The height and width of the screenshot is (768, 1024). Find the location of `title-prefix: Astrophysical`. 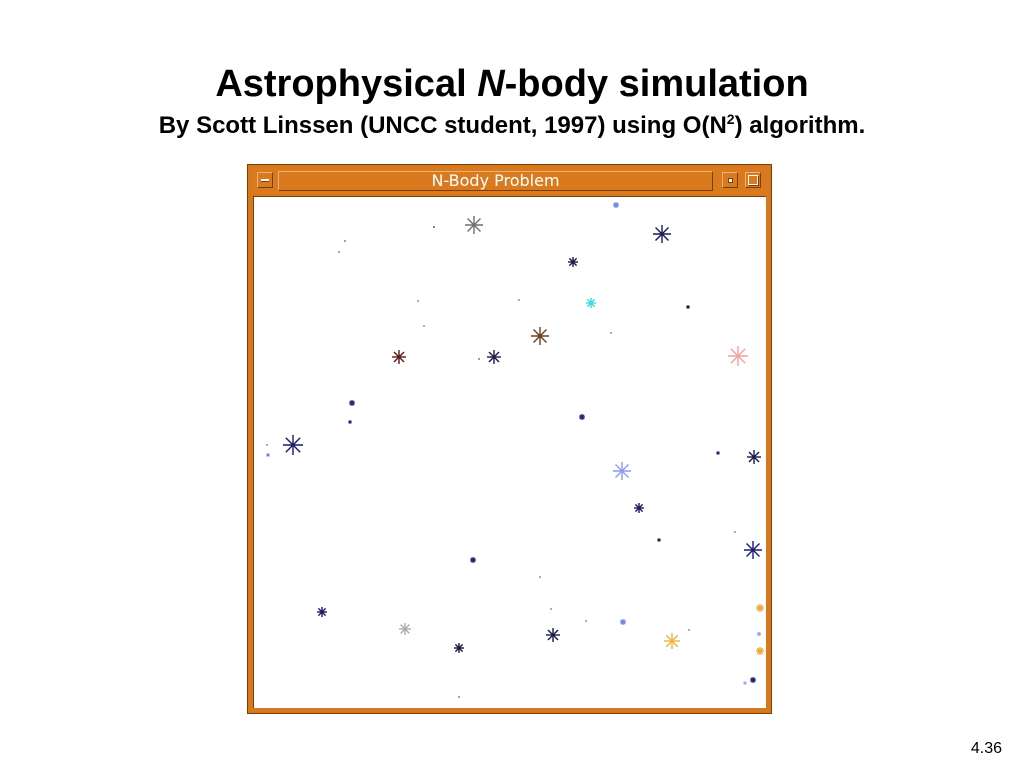

title-prefix: Astrophysical is located at coordinates (346, 84).